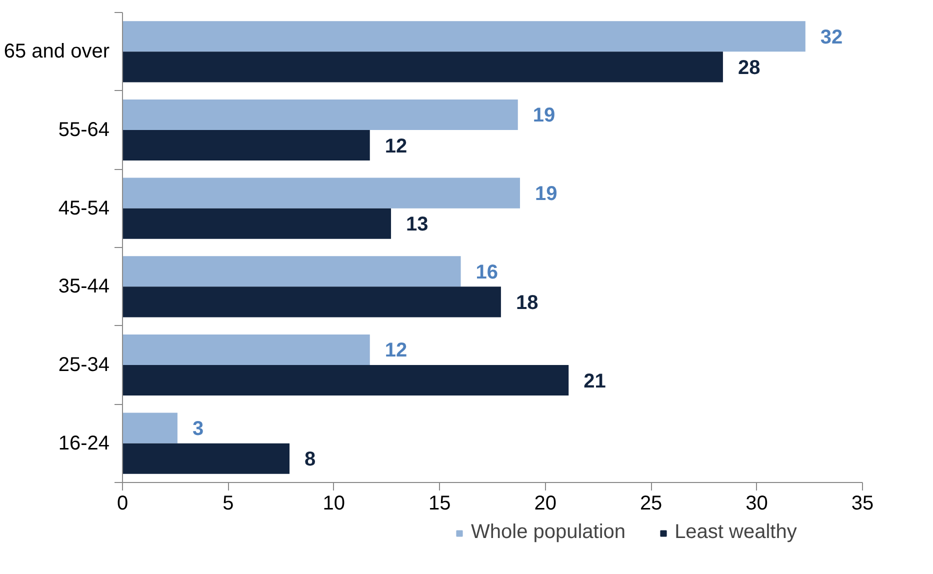  Describe the element at coordinates (84, 287) in the screenshot. I see `y-tick-label: 35-44` at that location.